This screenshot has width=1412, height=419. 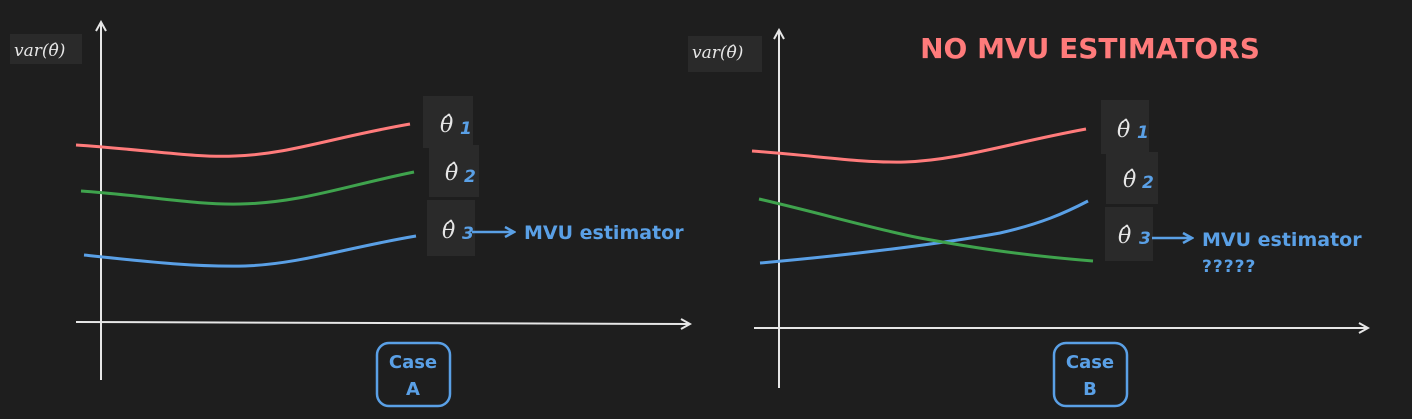 What do you see at coordinates (1090, 374) in the screenshot?
I see `case-badge-b` at bounding box center [1090, 374].